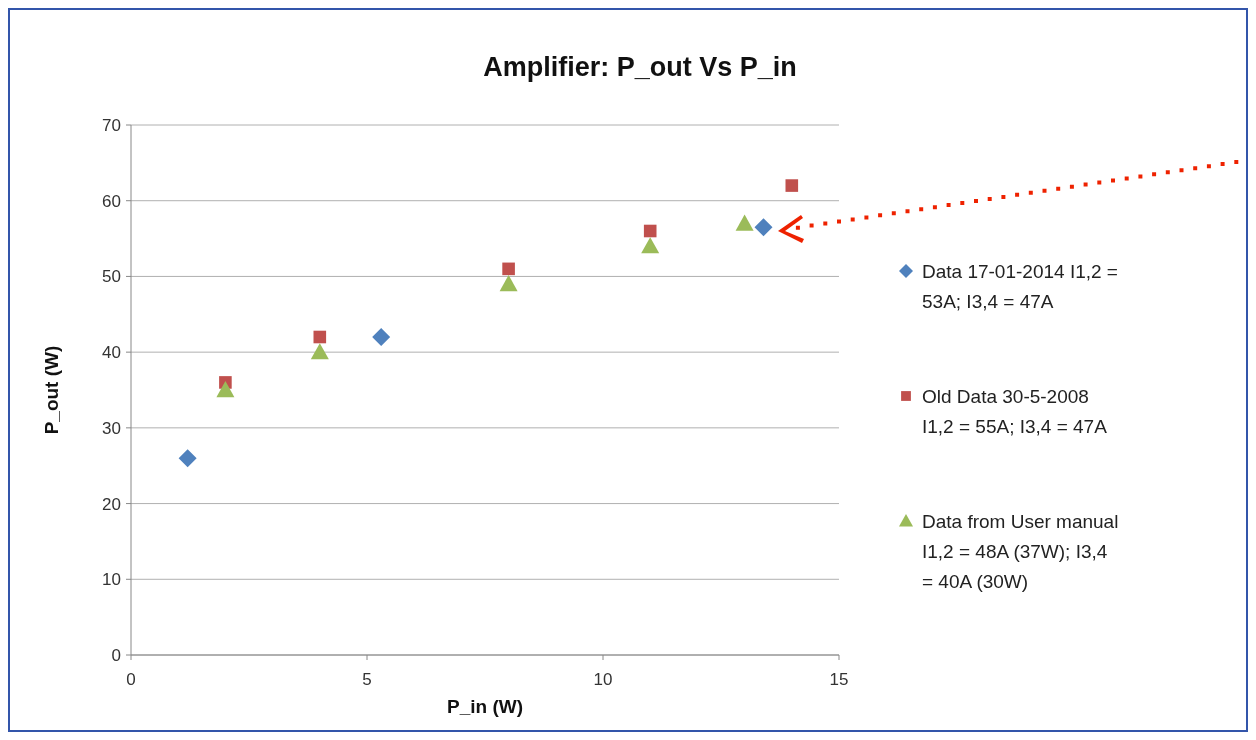 The image size is (1256, 740). What do you see at coordinates (367, 679) in the screenshot?
I see `x-tick-label: 5` at bounding box center [367, 679].